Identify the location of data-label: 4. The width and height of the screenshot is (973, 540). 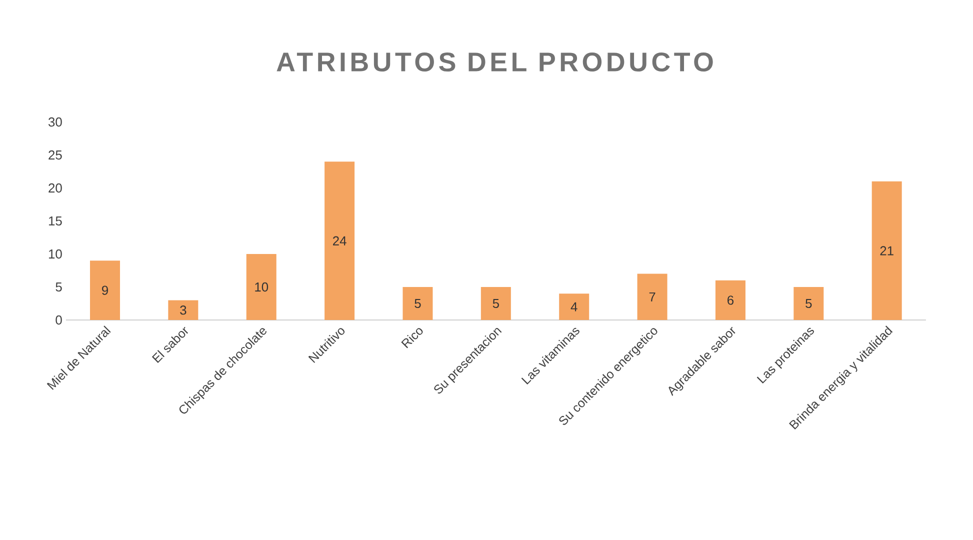
(574, 307).